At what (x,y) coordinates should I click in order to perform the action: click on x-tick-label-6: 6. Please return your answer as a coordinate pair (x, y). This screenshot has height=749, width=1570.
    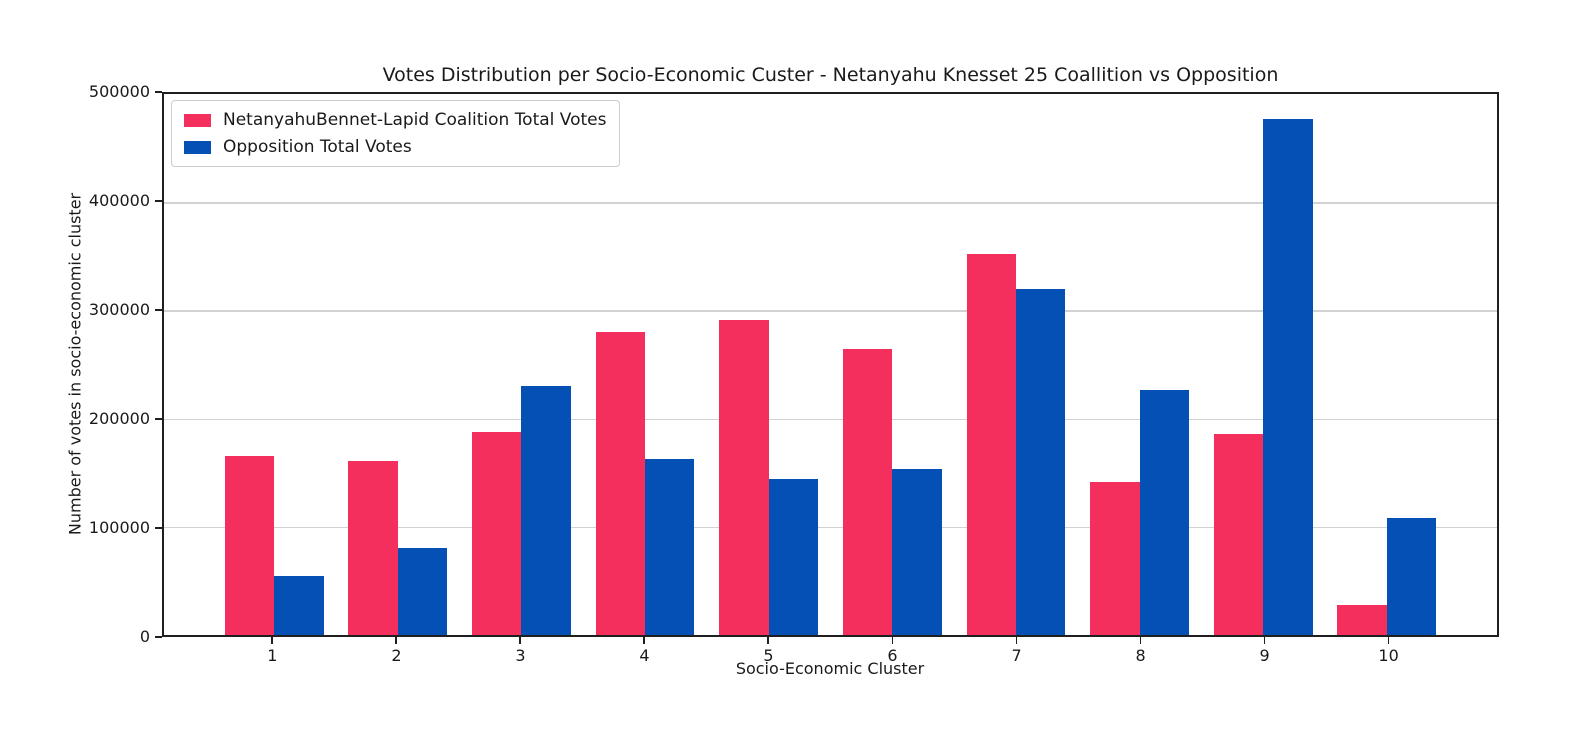
    Looking at the image, I should click on (892, 655).